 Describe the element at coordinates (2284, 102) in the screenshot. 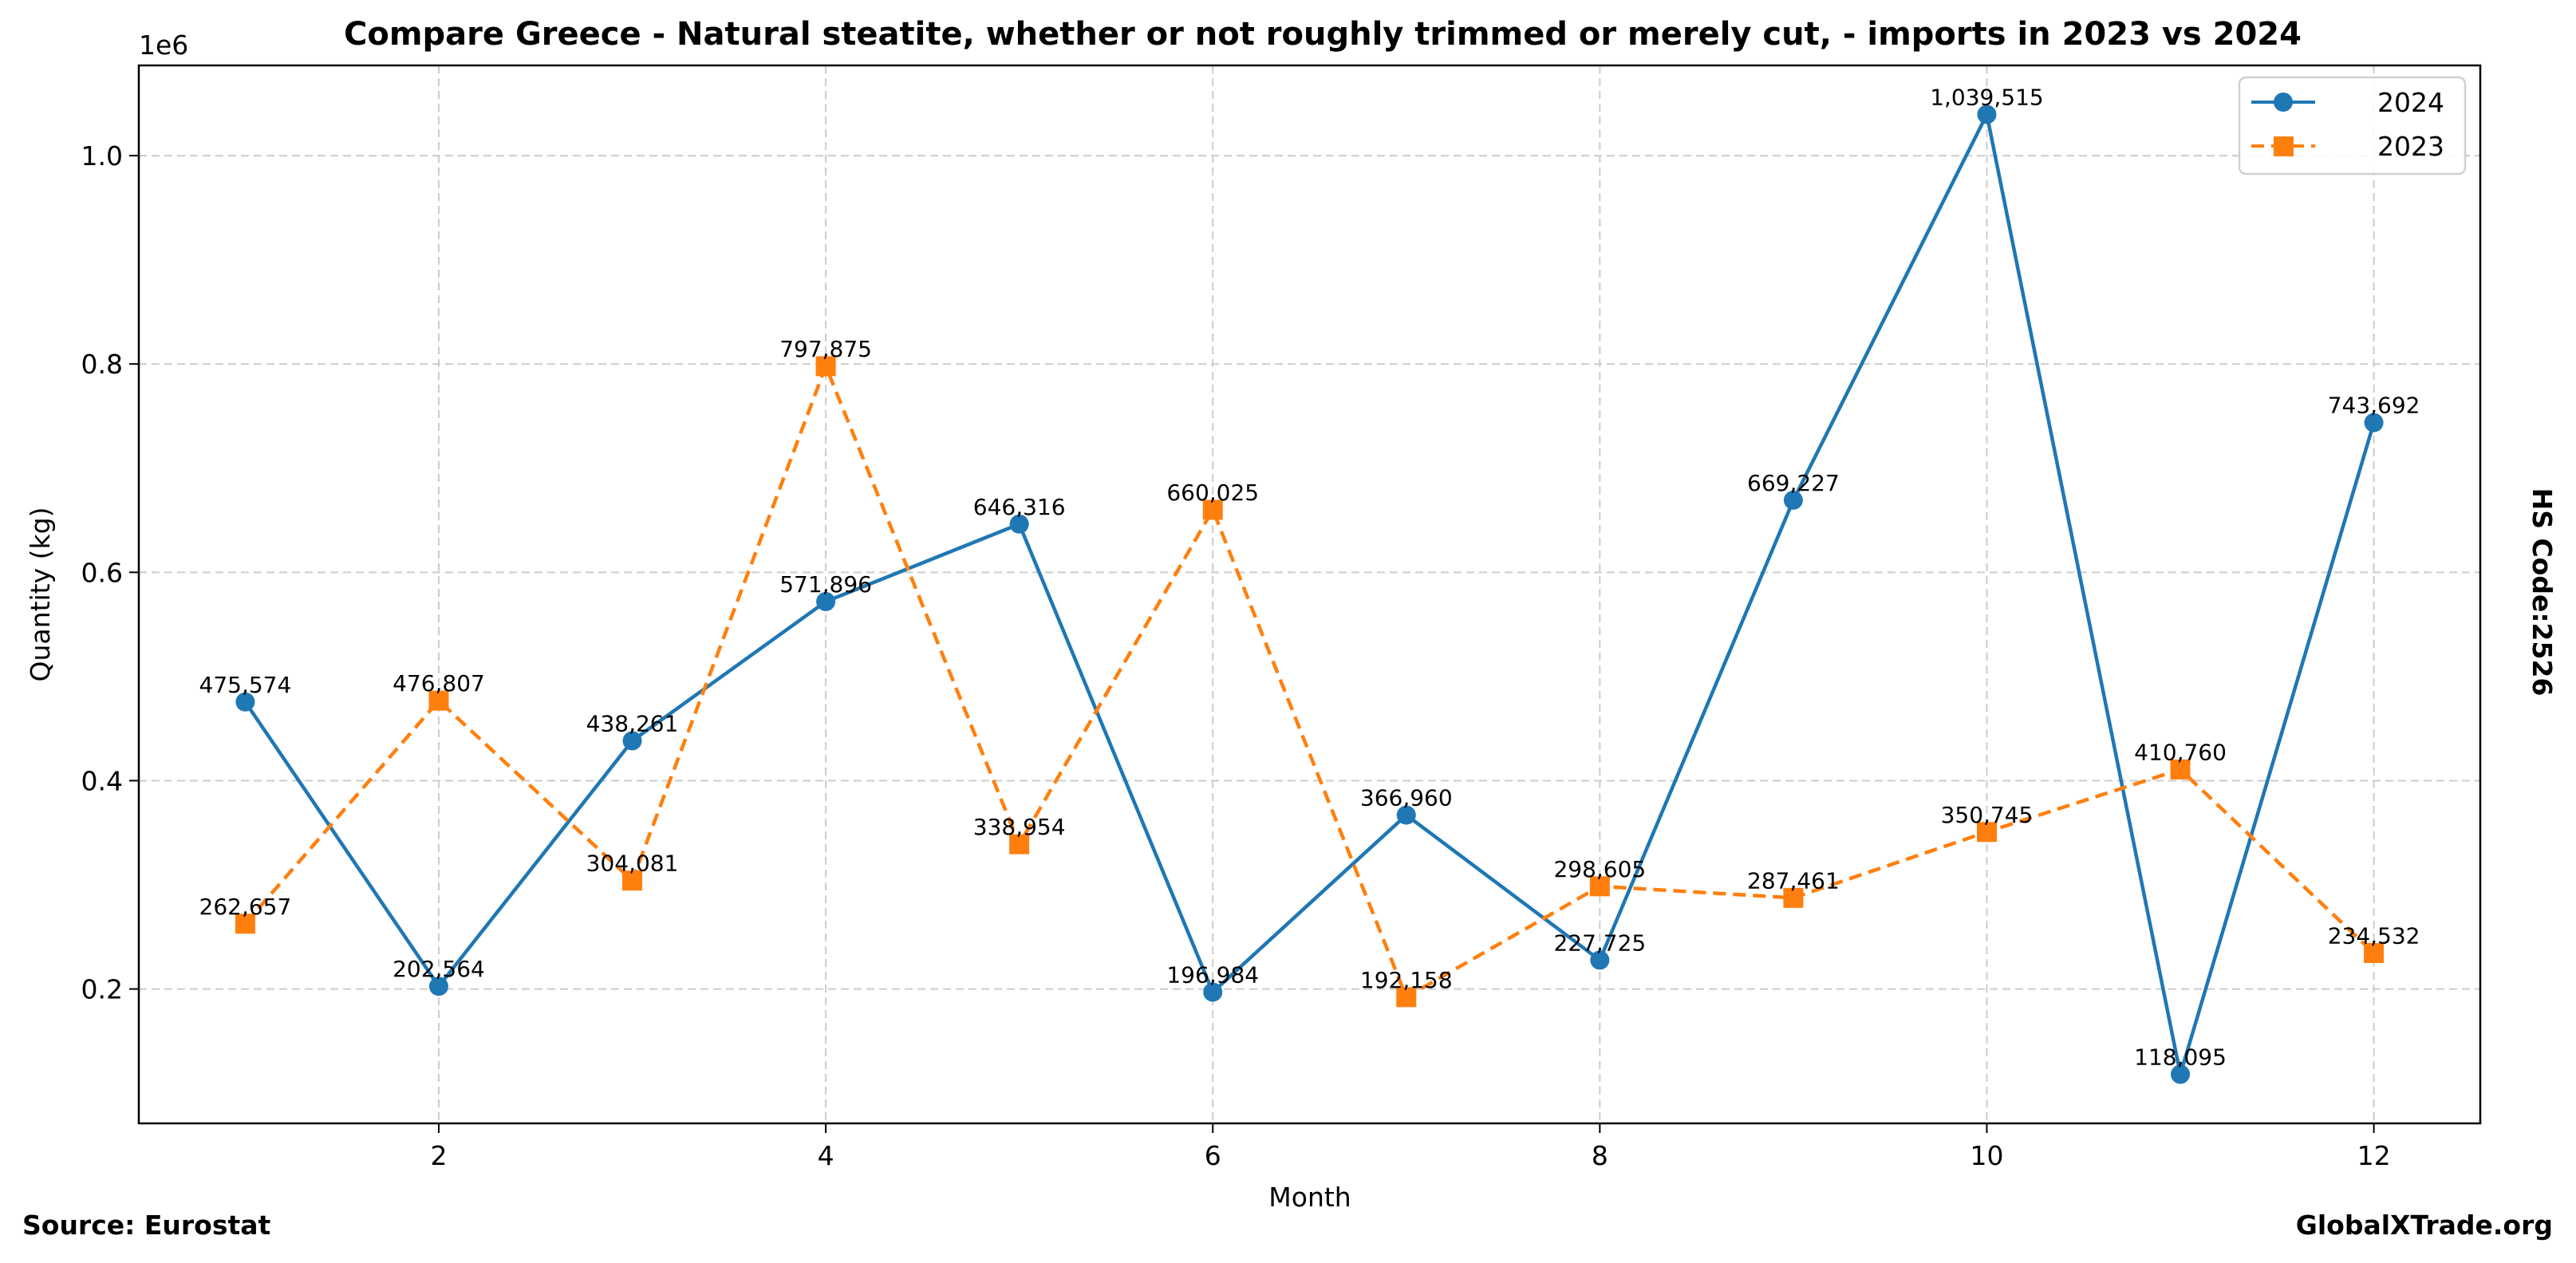

I see `legend-marker-2024` at that location.